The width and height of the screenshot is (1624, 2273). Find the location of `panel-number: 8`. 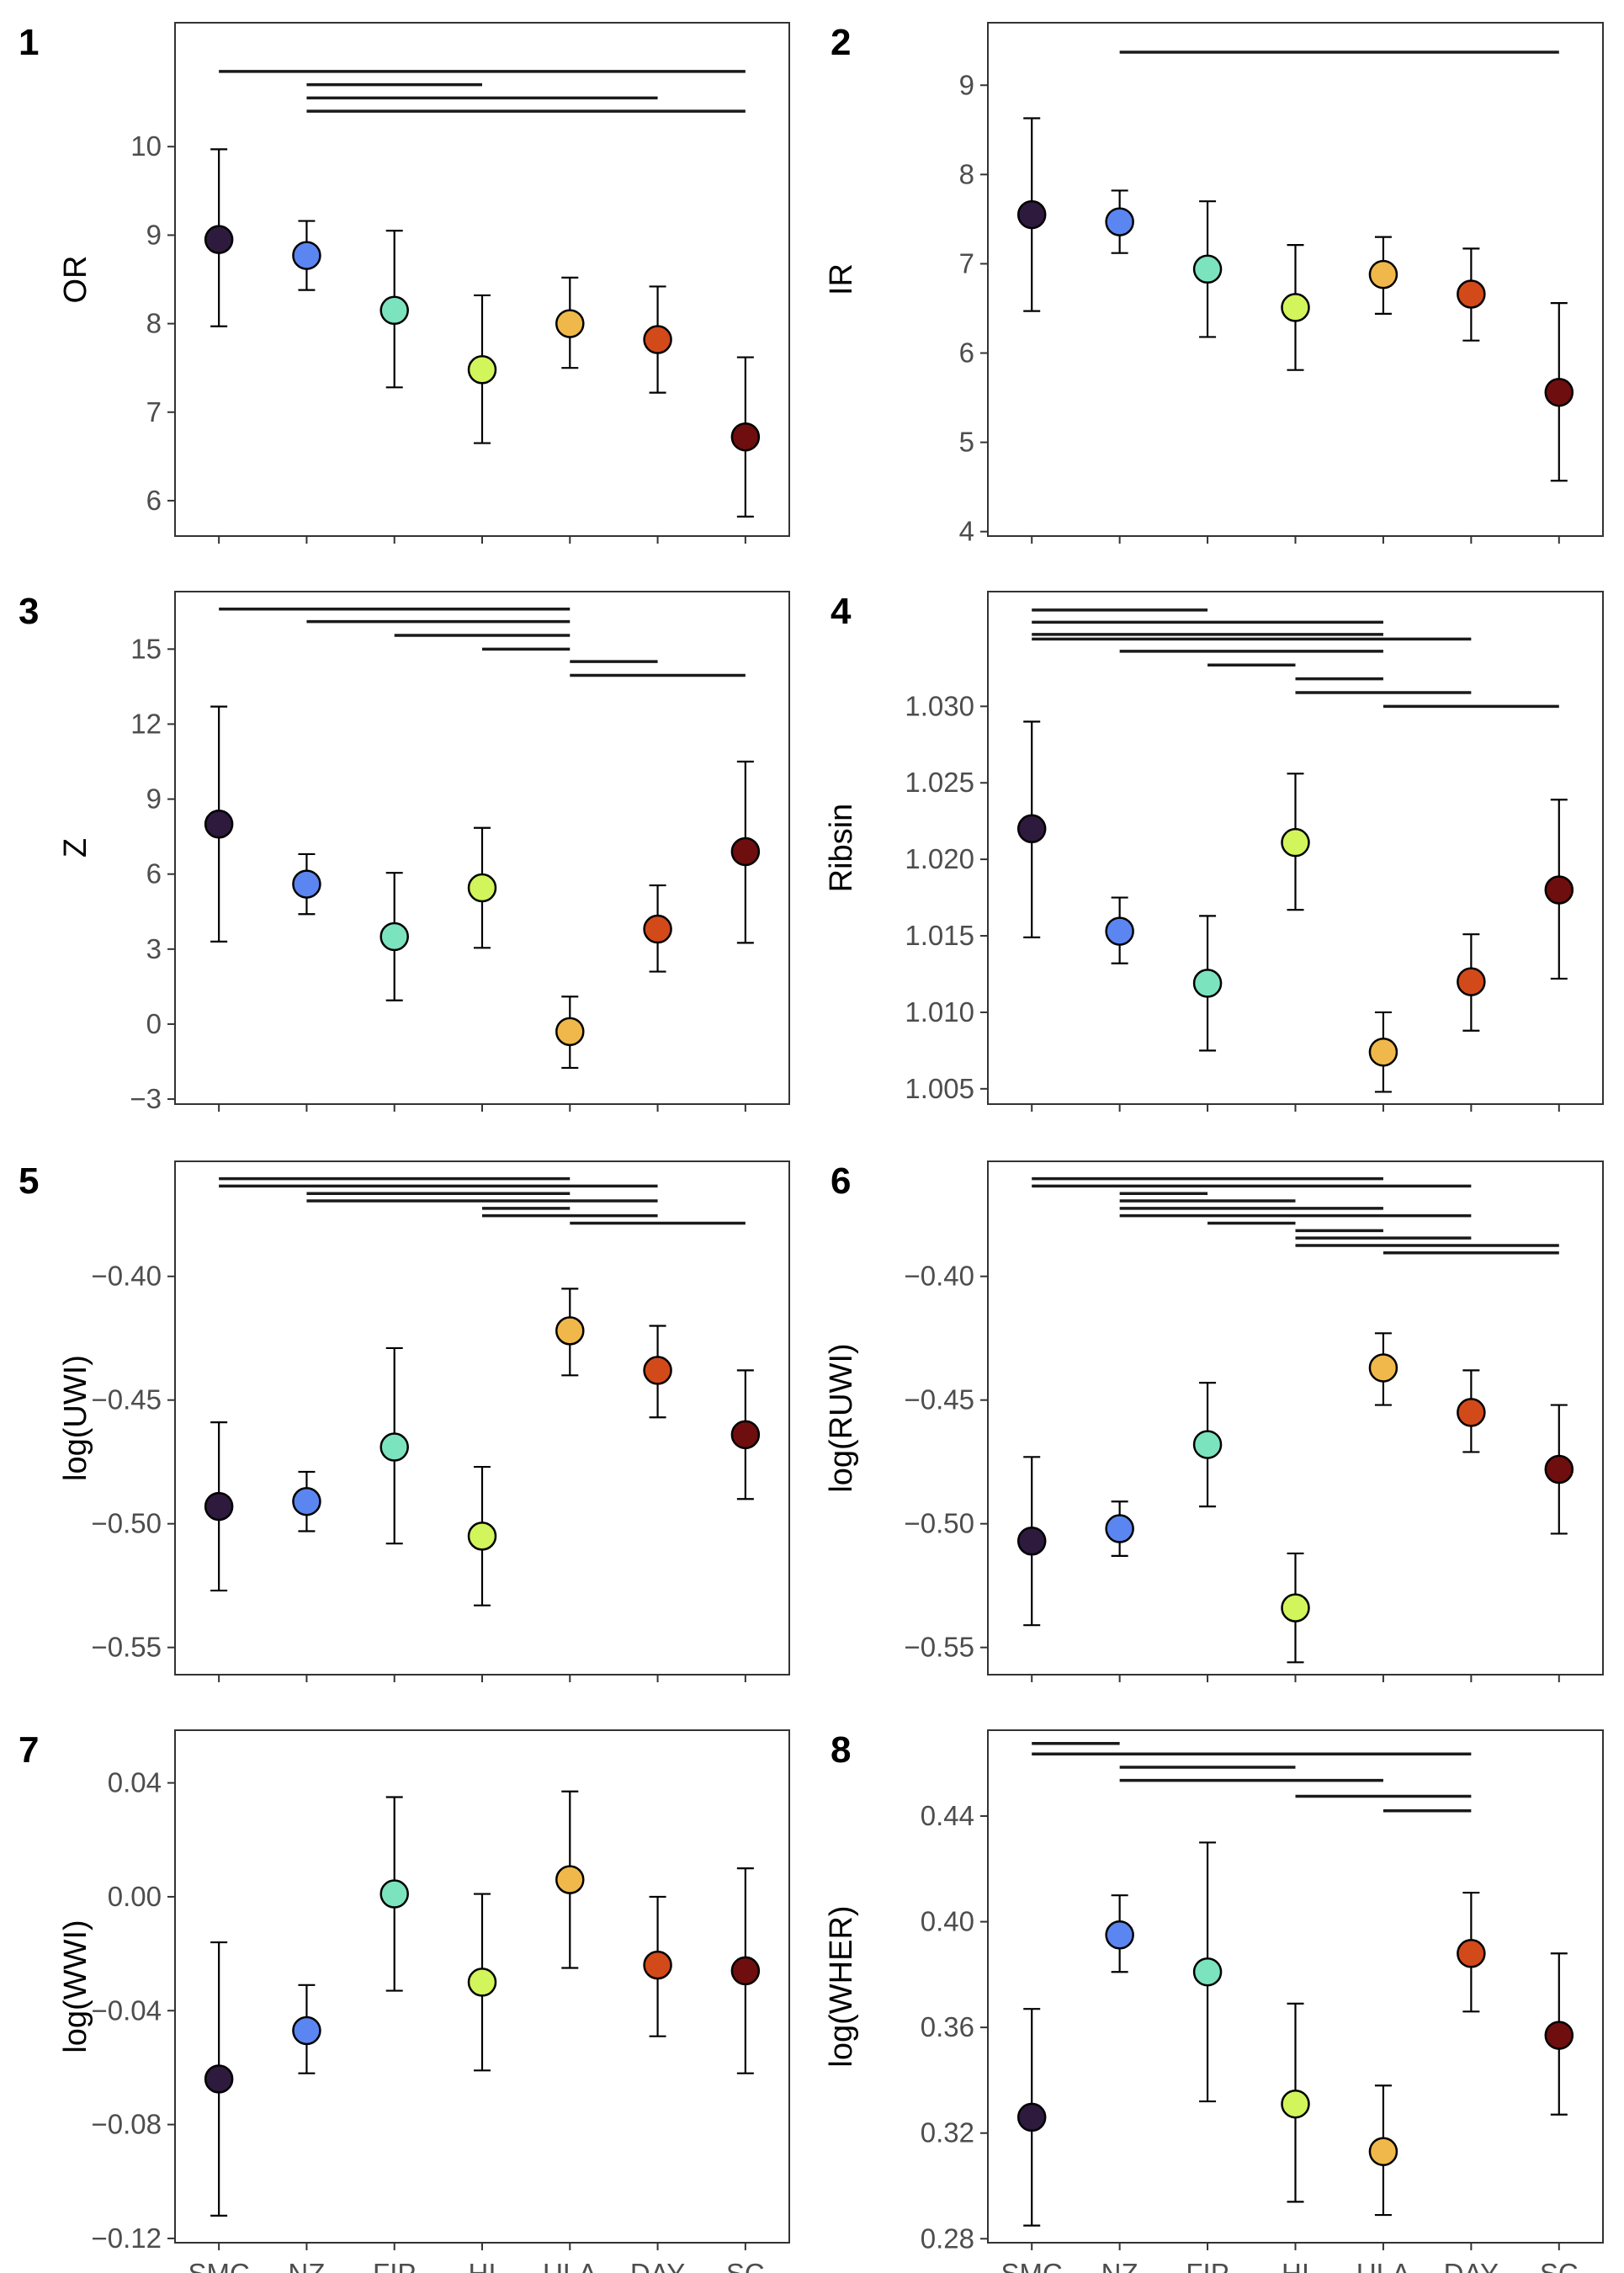

panel-number: 8 is located at coordinates (841, 1750).